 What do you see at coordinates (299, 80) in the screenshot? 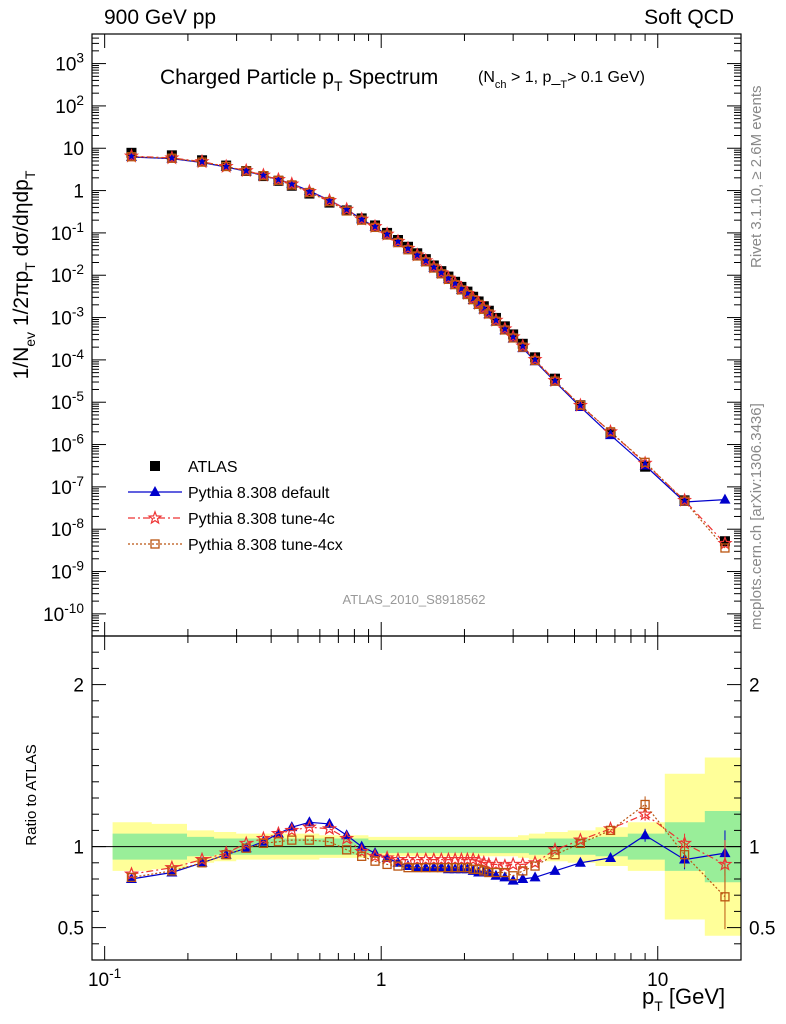
I see `chart-title: Charged Particle pT Spectrum` at bounding box center [299, 80].